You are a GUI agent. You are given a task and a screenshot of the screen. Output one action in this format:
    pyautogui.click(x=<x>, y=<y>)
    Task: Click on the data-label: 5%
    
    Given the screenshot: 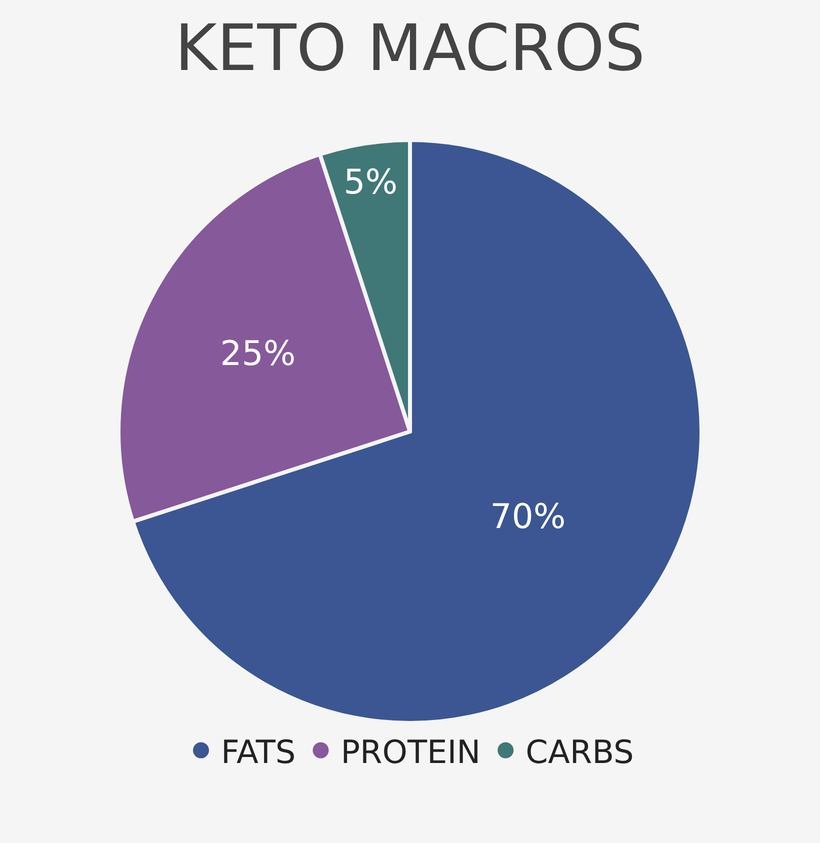 What is the action you would take?
    pyautogui.click(x=371, y=182)
    